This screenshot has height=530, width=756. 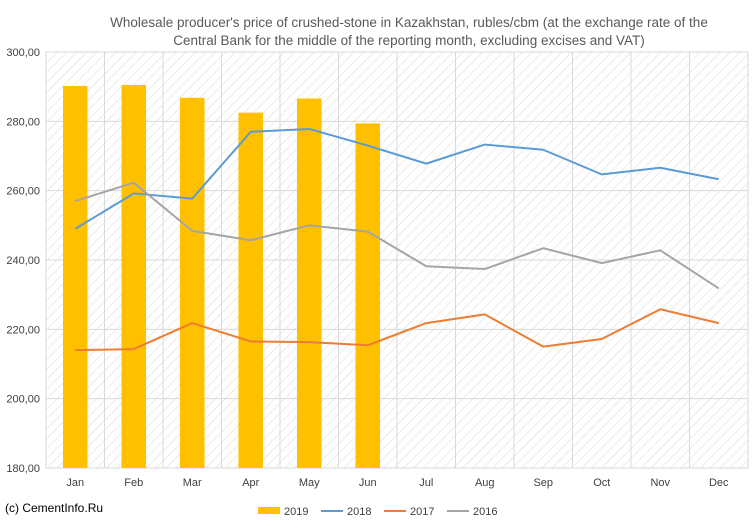 I want to click on x-axis: Jan Feb Mar Apr May Jun Jul Aug Sep Oct Nov Dec, so click(x=397, y=483).